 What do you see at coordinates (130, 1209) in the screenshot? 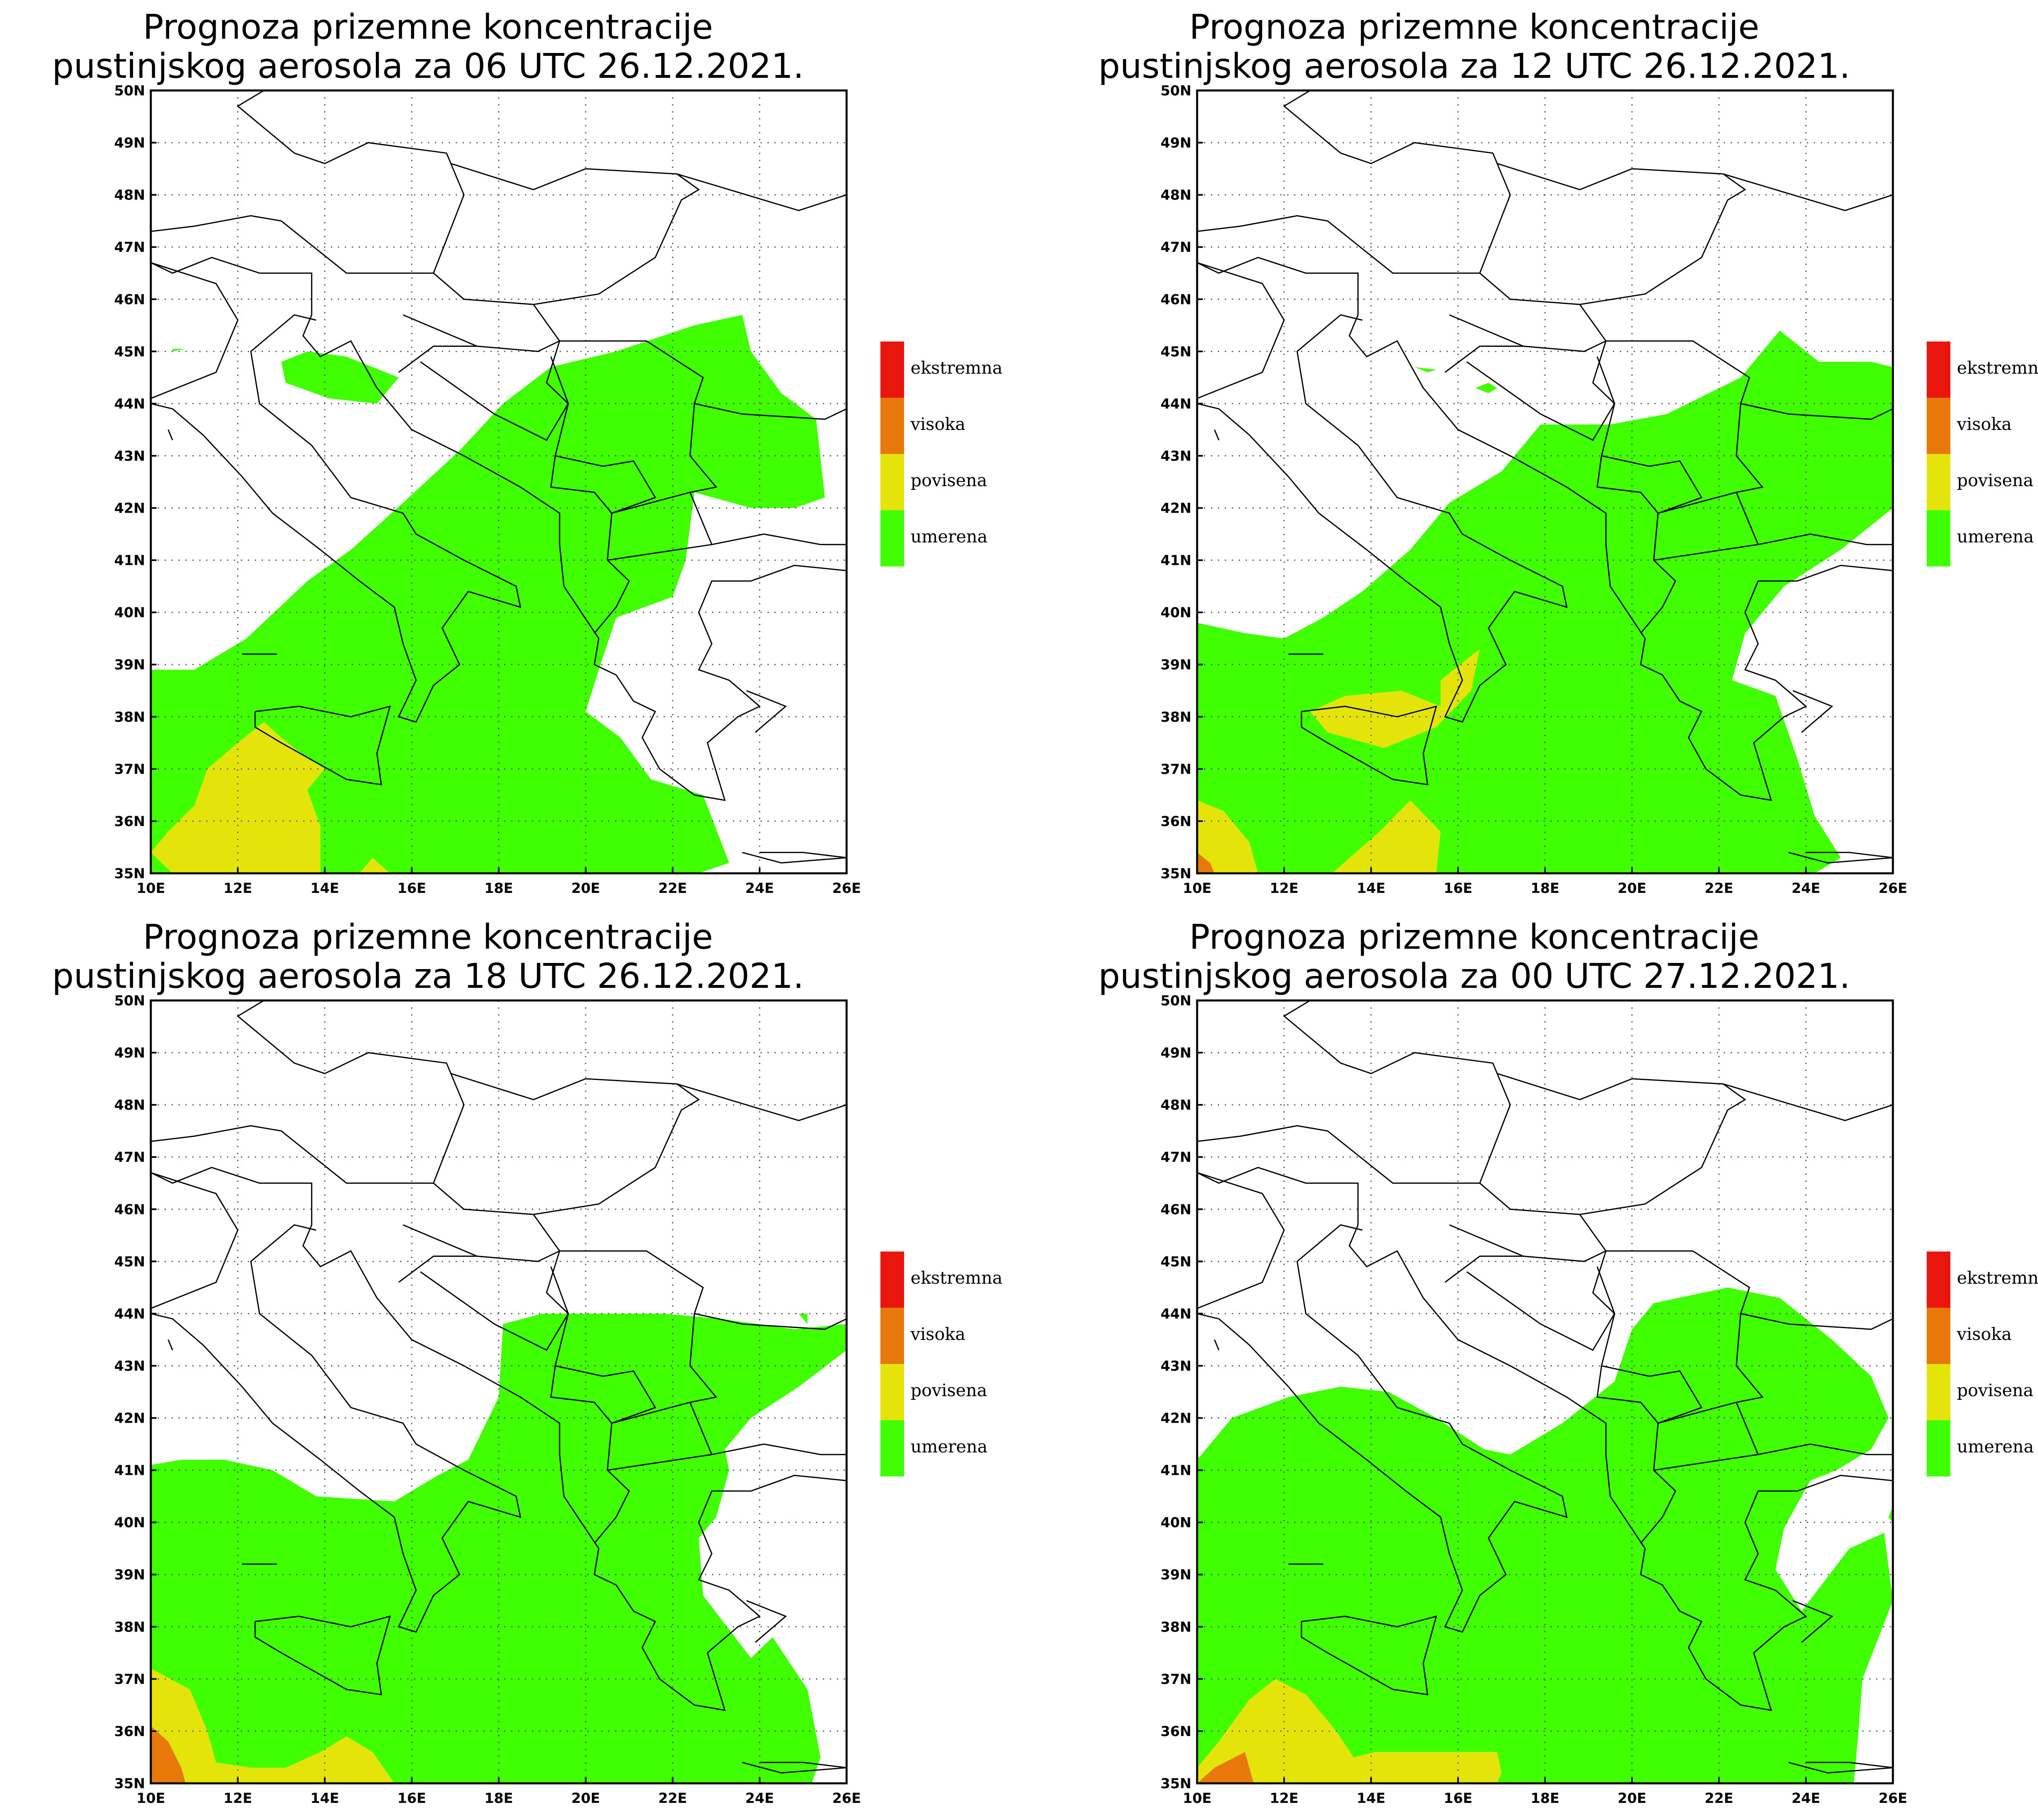
I see `y-tick-label: 46N` at bounding box center [130, 1209].